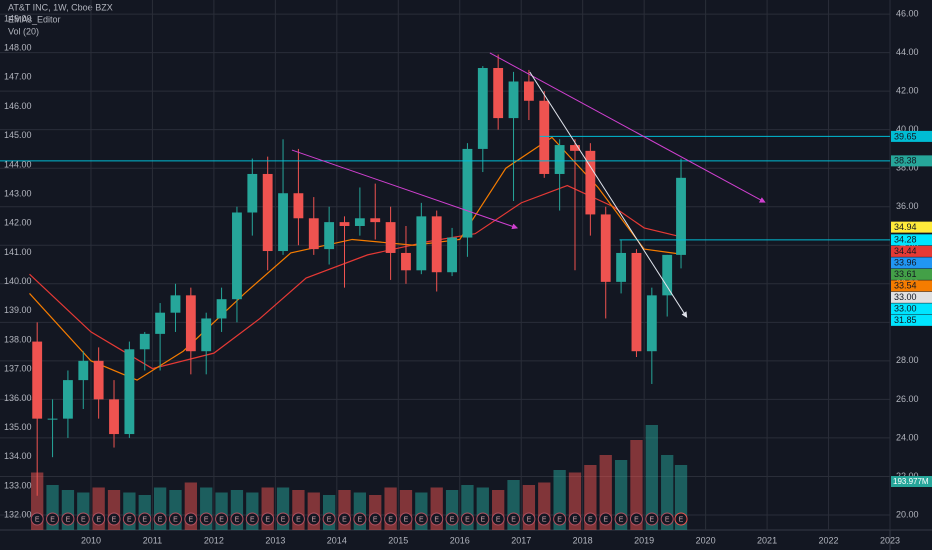 This screenshot has width=932, height=550. I want to click on legend-indicator: Vol (20), so click(23, 31).